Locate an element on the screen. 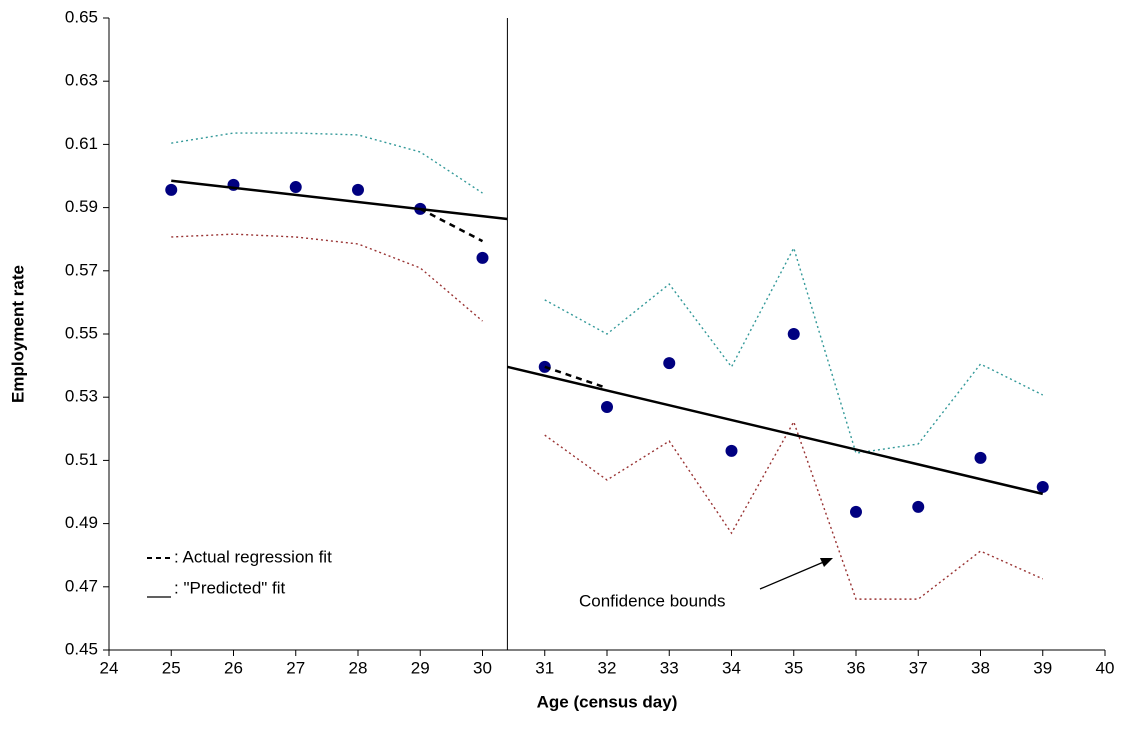 The image size is (1121, 740). y-tick-label: 0.53 is located at coordinates (81, 396).